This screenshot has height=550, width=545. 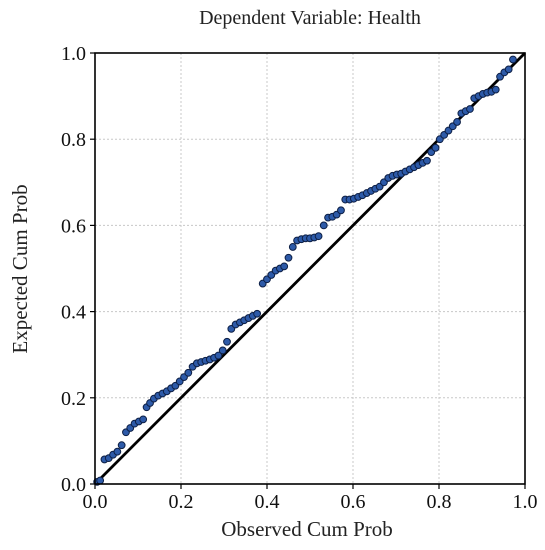 What do you see at coordinates (310, 18) in the screenshot?
I see `chart-title: Dependent Variable: Health` at bounding box center [310, 18].